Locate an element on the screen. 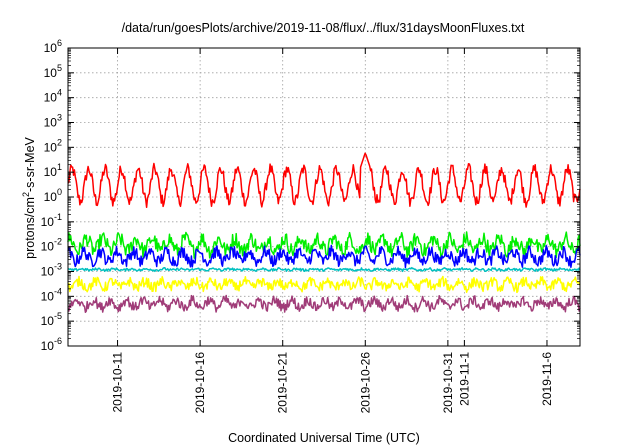 Image resolution: width=640 pixels, height=448 pixels. y-tick-exponent: 4 is located at coordinates (59, 93).